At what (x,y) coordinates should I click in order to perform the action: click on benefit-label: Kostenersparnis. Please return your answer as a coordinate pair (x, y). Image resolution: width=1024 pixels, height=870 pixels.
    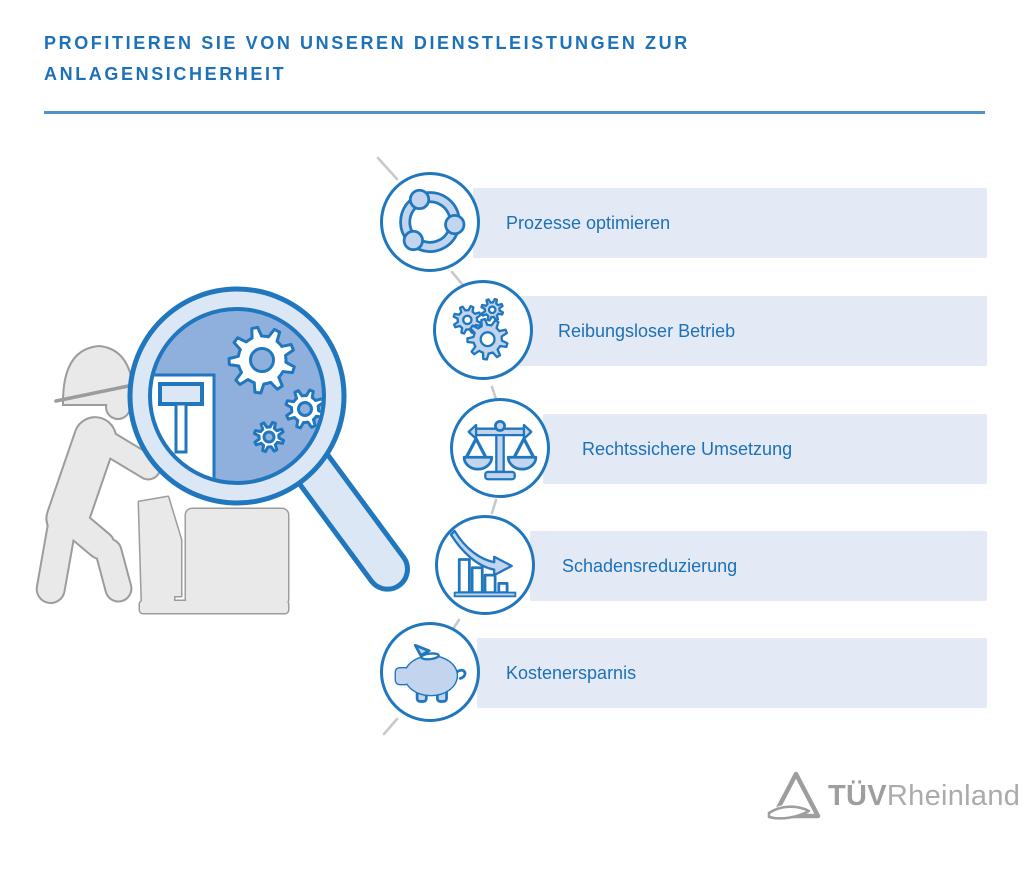
    Looking at the image, I should click on (571, 672).